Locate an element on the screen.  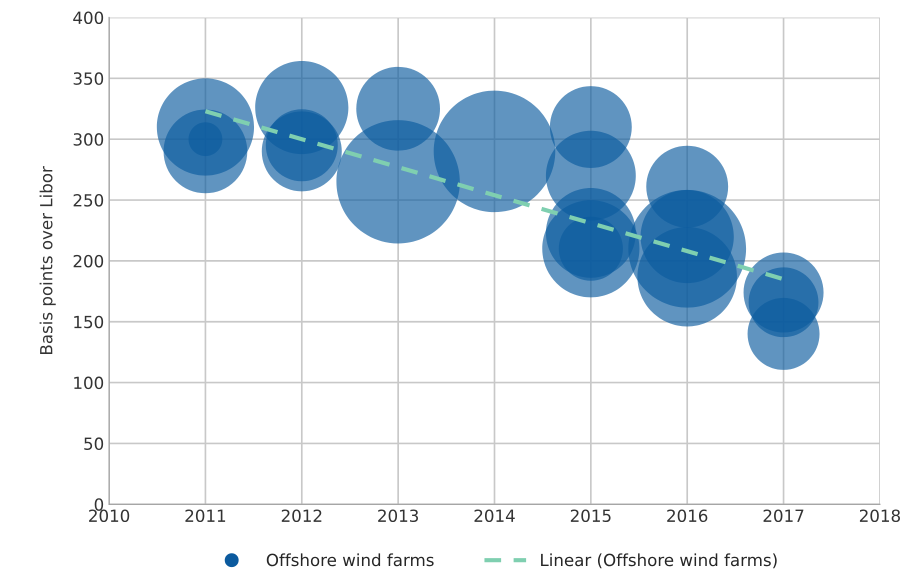
y-tick-label: 150 is located at coordinates (89, 322).